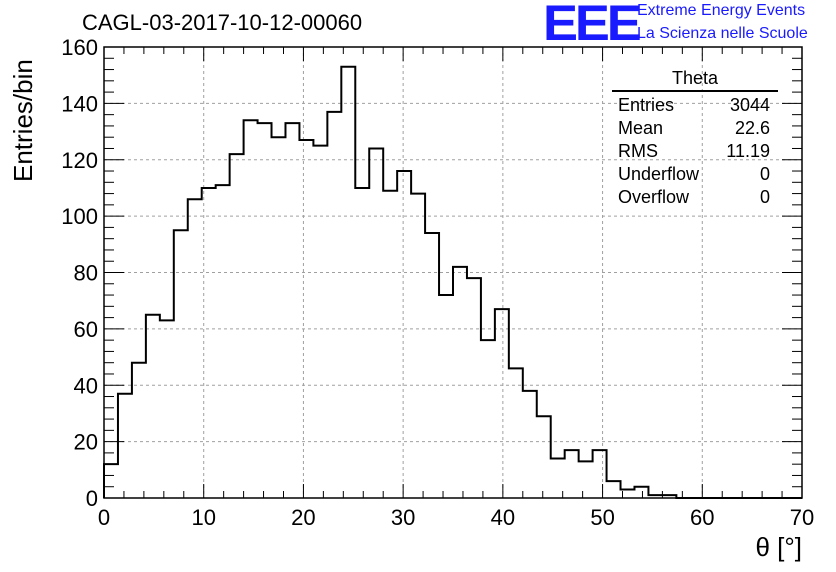 The height and width of the screenshot is (572, 836). What do you see at coordinates (203, 517) in the screenshot?
I see `x-tick-label: 10` at bounding box center [203, 517].